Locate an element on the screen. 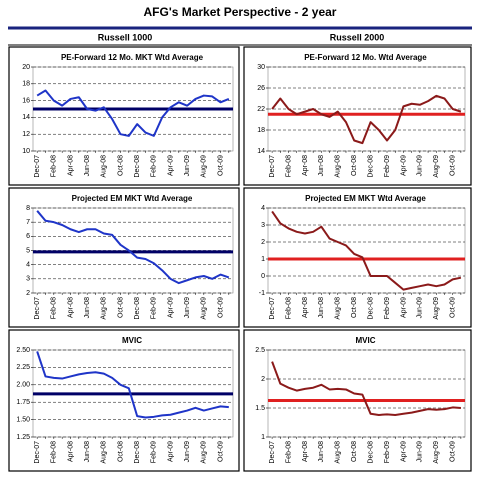 The width and height of the screenshot is (480, 485). y-tick-label: 20 is located at coordinates (26, 67).